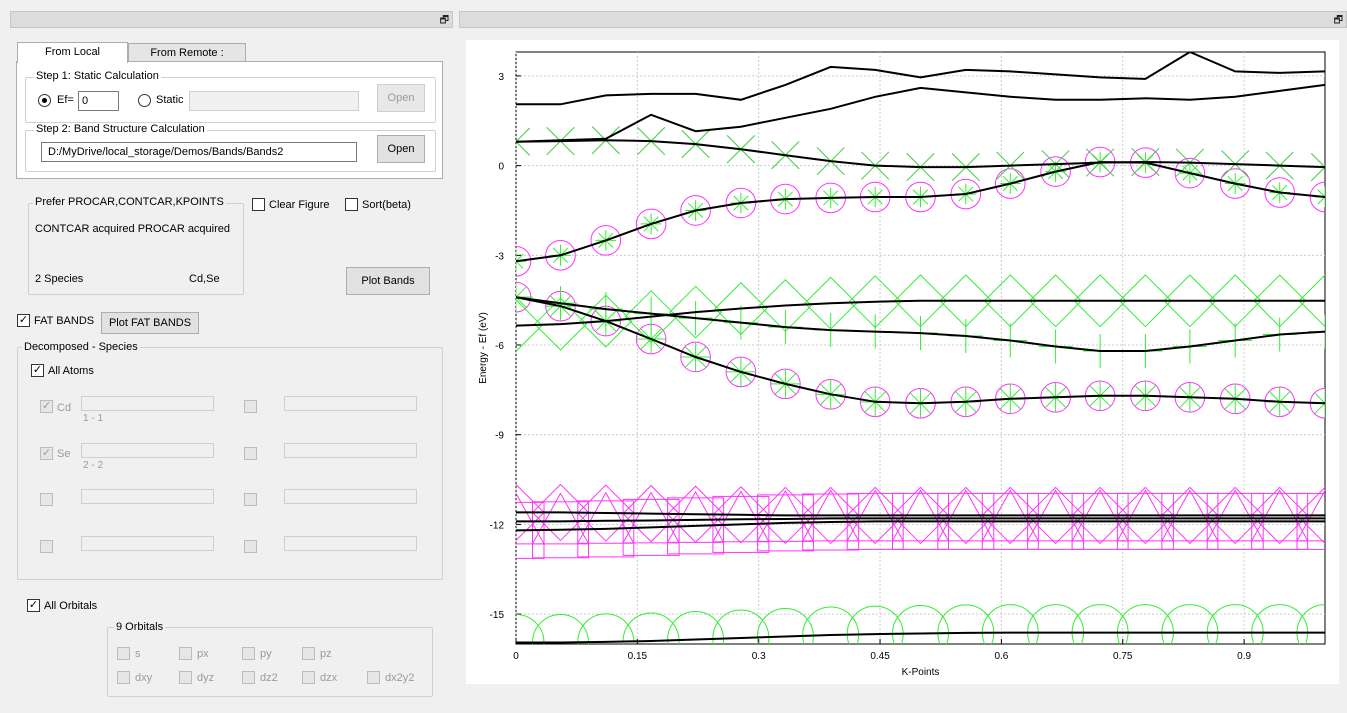 The width and height of the screenshot is (1347, 713). What do you see at coordinates (98, 101) in the screenshot?
I see `ef-input: 0` at bounding box center [98, 101].